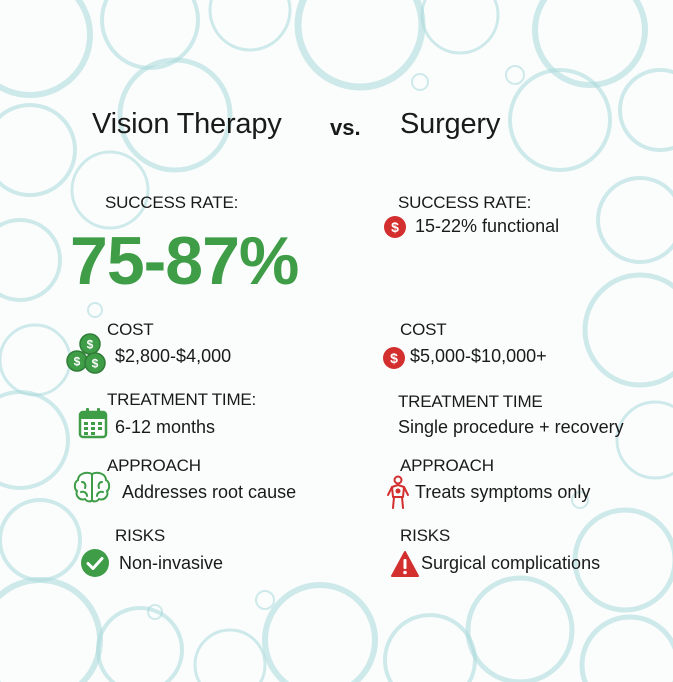 The width and height of the screenshot is (673, 682). Describe the element at coordinates (511, 563) in the screenshot. I see `right-risks-value: Surgical complications` at that location.